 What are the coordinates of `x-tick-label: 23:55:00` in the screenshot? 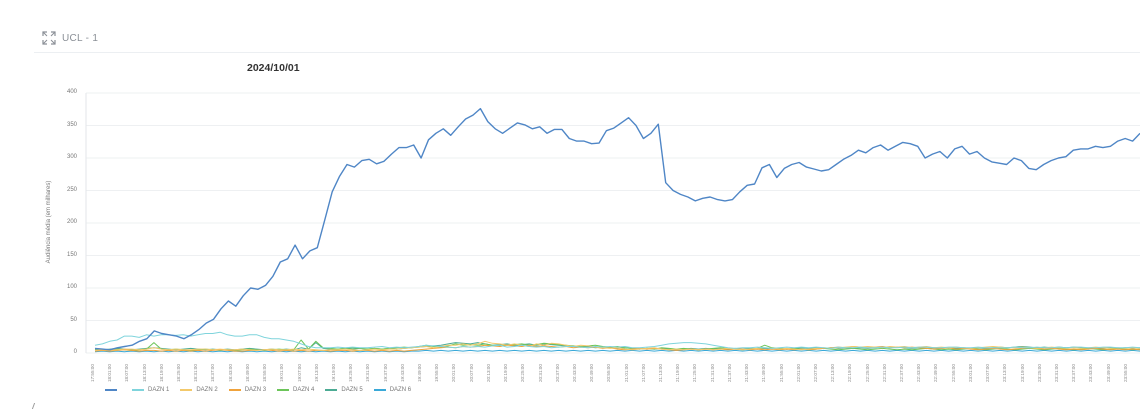 It's located at (1125, 373).